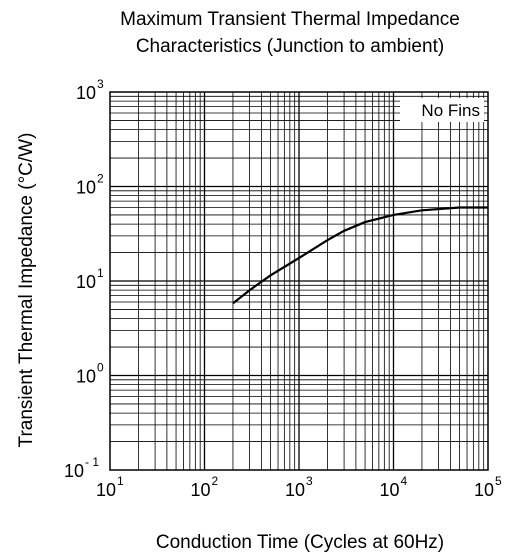 The width and height of the screenshot is (520, 557). What do you see at coordinates (26, 290) in the screenshot?
I see `y-axis-label: Transient Thermal Impedance (°C/W)` at bounding box center [26, 290].